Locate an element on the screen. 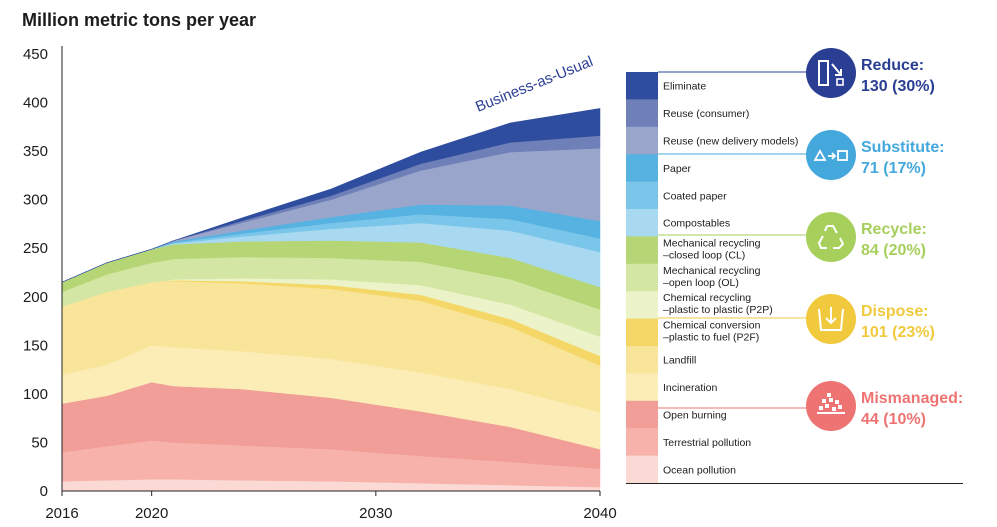 Image resolution: width=997 pixels, height=527 pixels. group-title: Reduce: is located at coordinates (892, 65).